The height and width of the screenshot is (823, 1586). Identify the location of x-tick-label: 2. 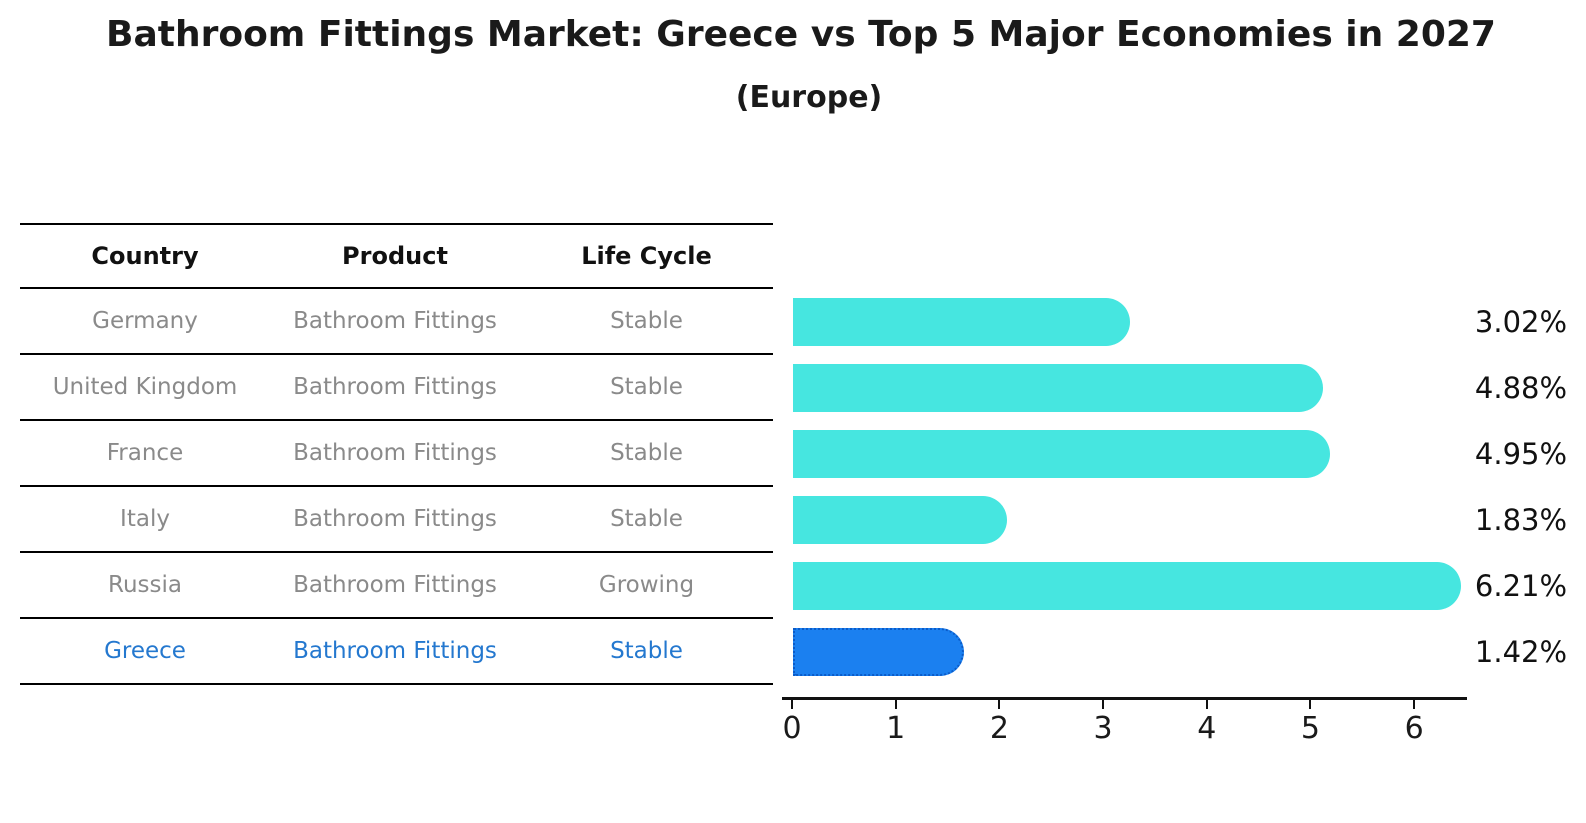
(999, 728).